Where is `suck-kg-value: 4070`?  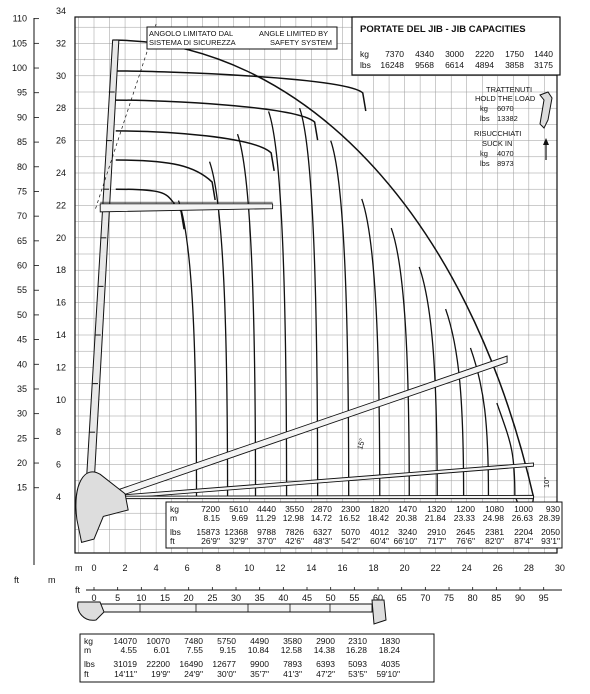 suck-kg-value: 4070 is located at coordinates (505, 153).